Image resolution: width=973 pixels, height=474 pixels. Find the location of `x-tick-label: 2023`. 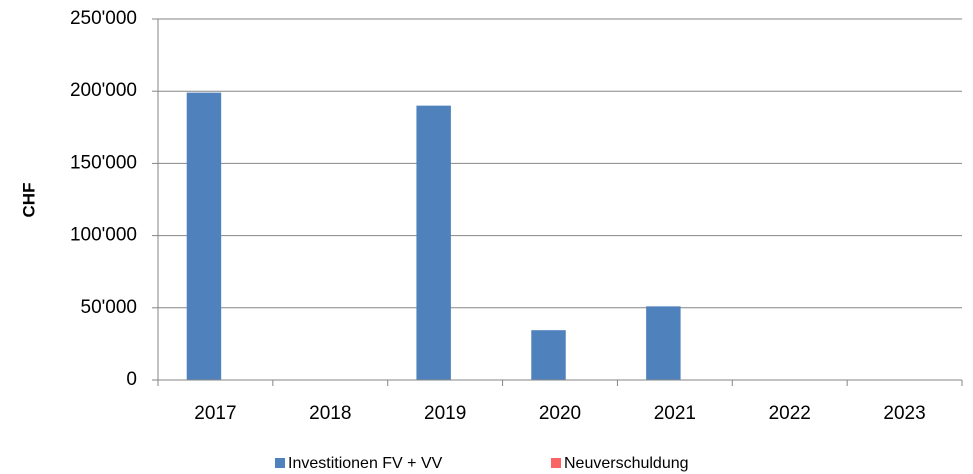

x-tick-label: 2023 is located at coordinates (904, 413).